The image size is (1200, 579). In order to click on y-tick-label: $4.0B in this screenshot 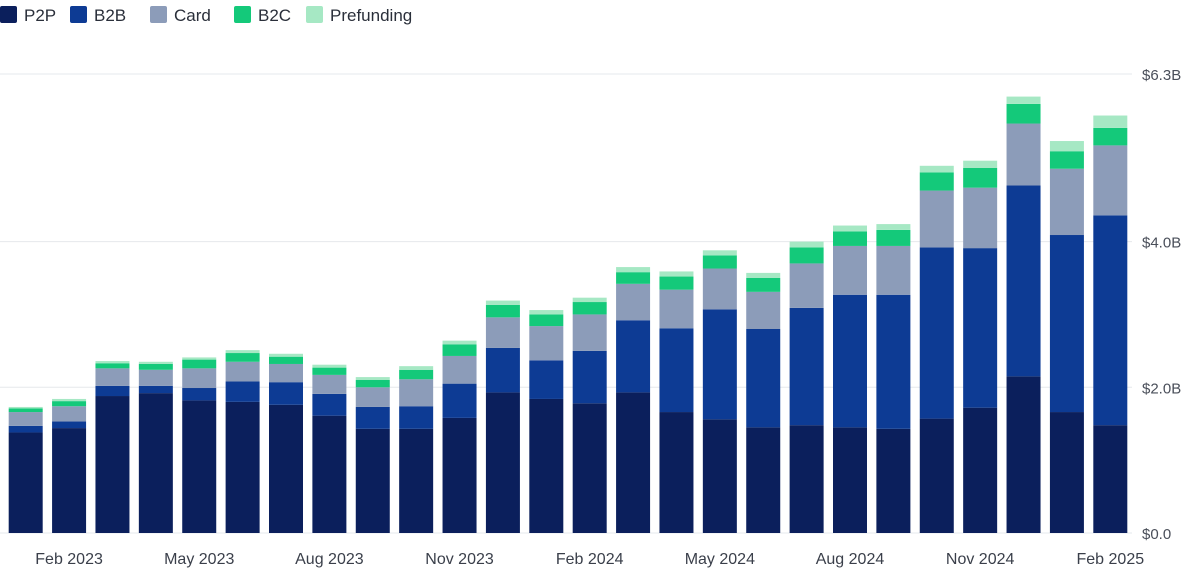, I will do `click(1161, 243)`.